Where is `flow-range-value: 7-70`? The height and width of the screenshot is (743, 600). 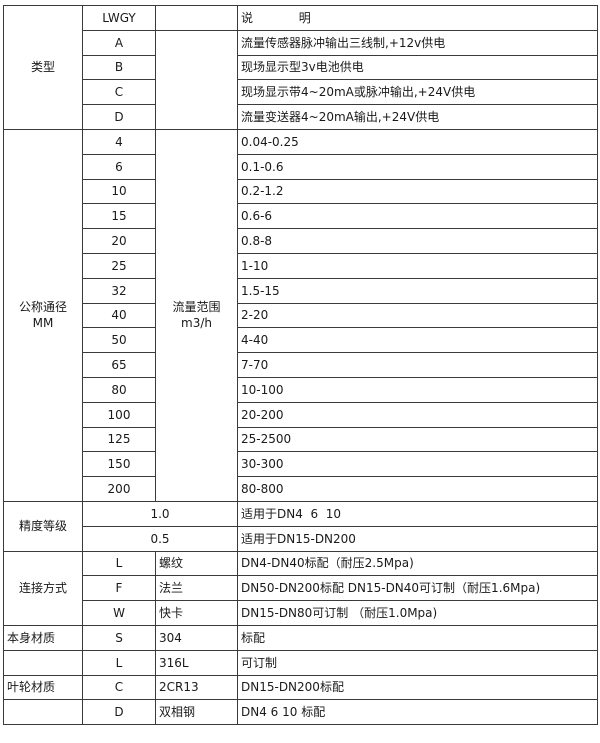
flow-range-value: 7-70 is located at coordinates (417, 365).